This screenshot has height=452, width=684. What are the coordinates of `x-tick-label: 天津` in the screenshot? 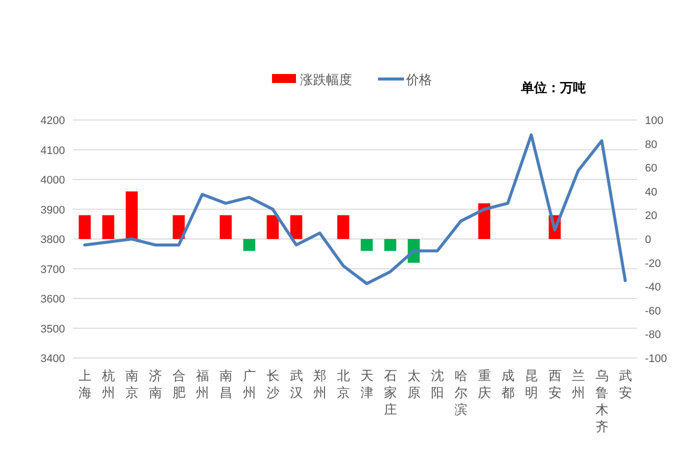 It's located at (367, 384).